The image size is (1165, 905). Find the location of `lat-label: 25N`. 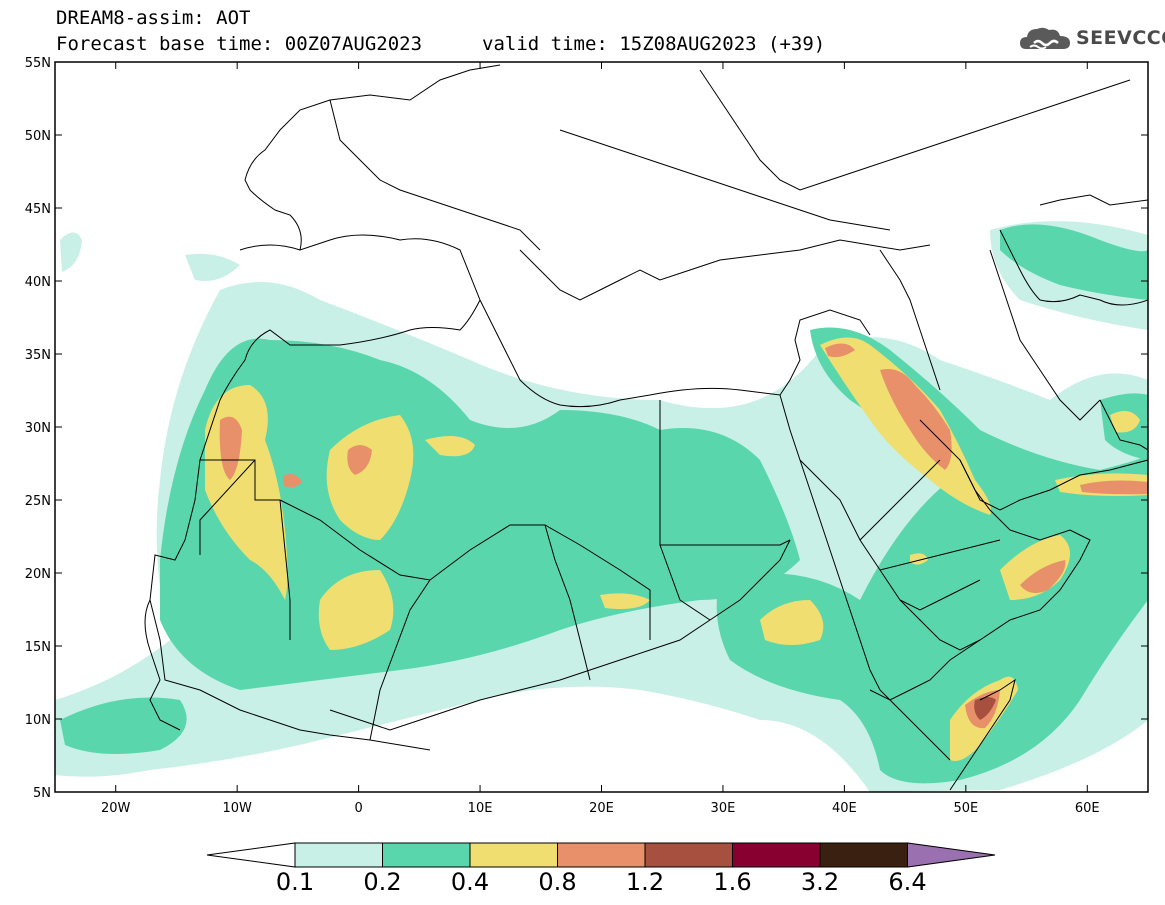

lat-label: 25N is located at coordinates (38, 501).